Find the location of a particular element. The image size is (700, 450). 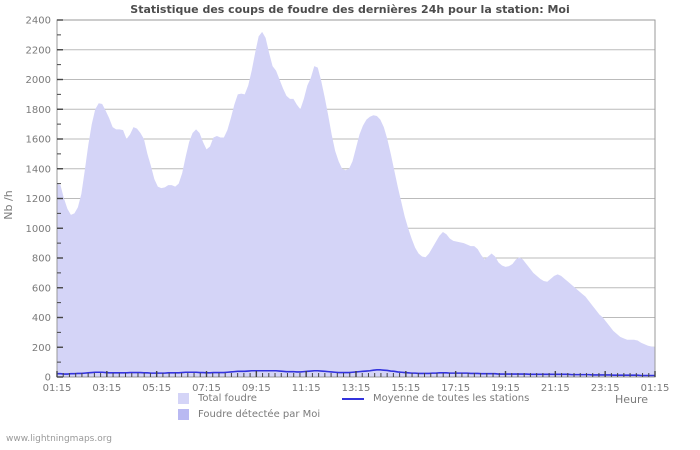

y-tick-label: 2200 is located at coordinates (38, 50).